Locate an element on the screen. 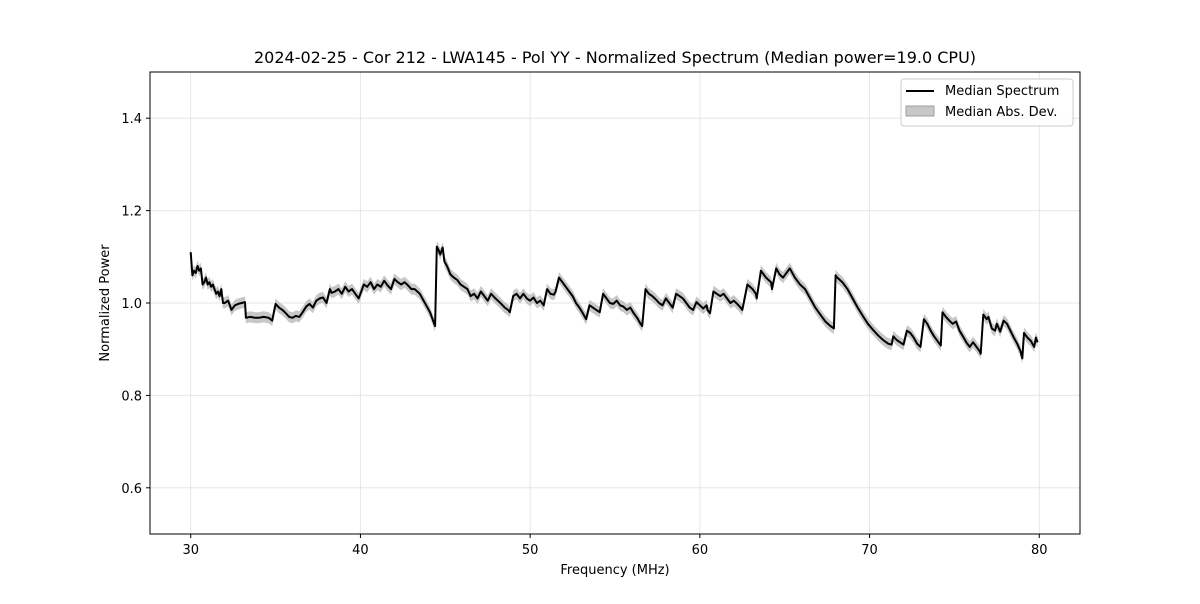 The image size is (1200, 604). x-tick-label: 80 is located at coordinates (1039, 550).